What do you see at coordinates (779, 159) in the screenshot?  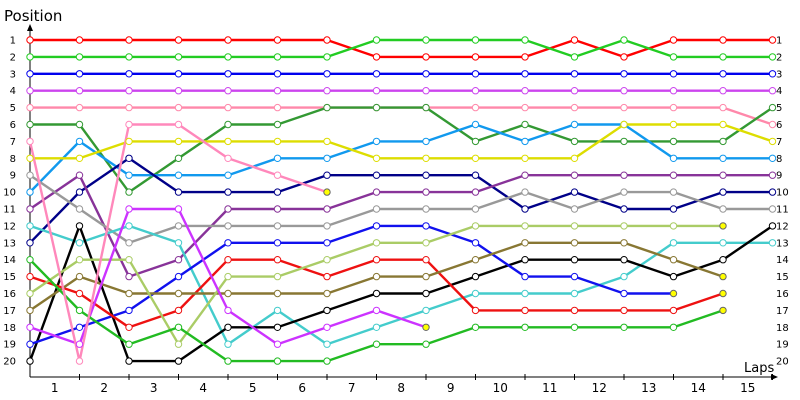 I see `y-tick-label-right: 8` at bounding box center [779, 159].